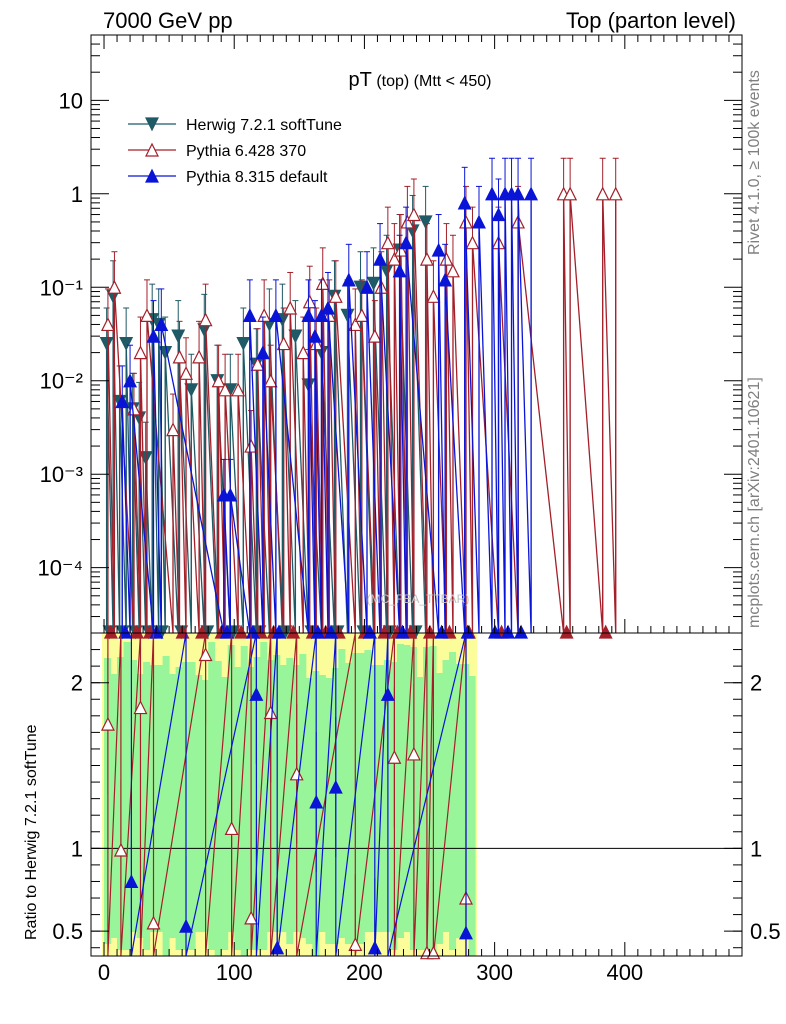 Image resolution: width=786 pixels, height=1024 pixels. Describe the element at coordinates (234, 972) in the screenshot. I see `x-tick-label: 100` at that location.